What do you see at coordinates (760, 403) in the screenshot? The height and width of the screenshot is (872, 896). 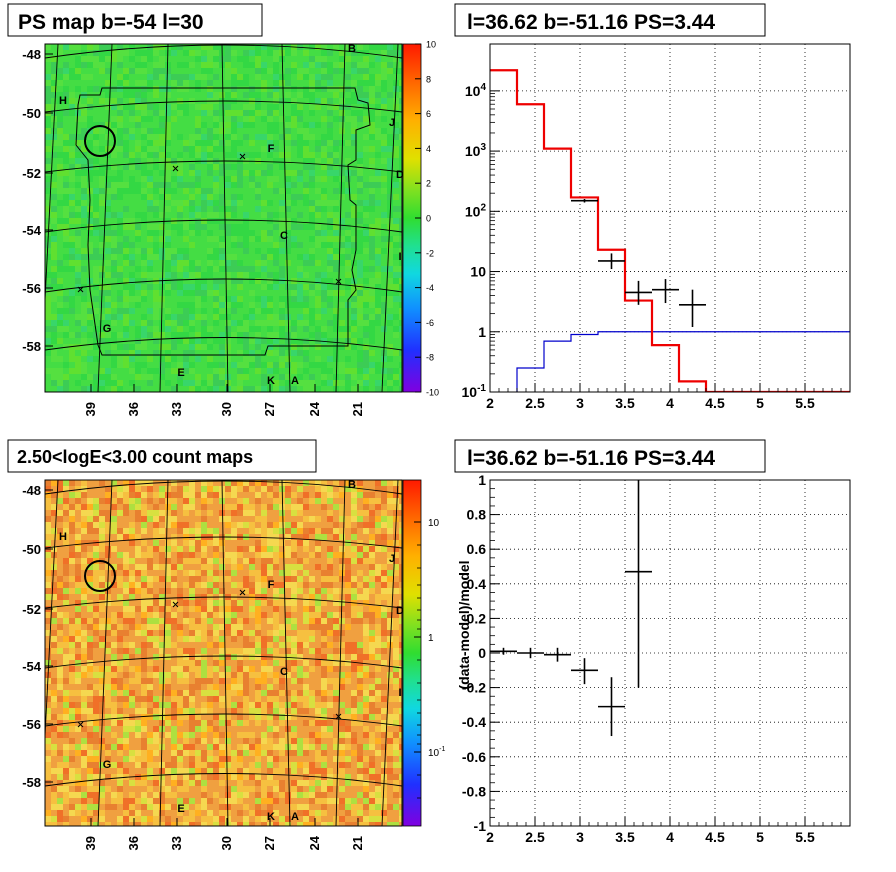 I see `x-tick-label: 5` at bounding box center [760, 403].